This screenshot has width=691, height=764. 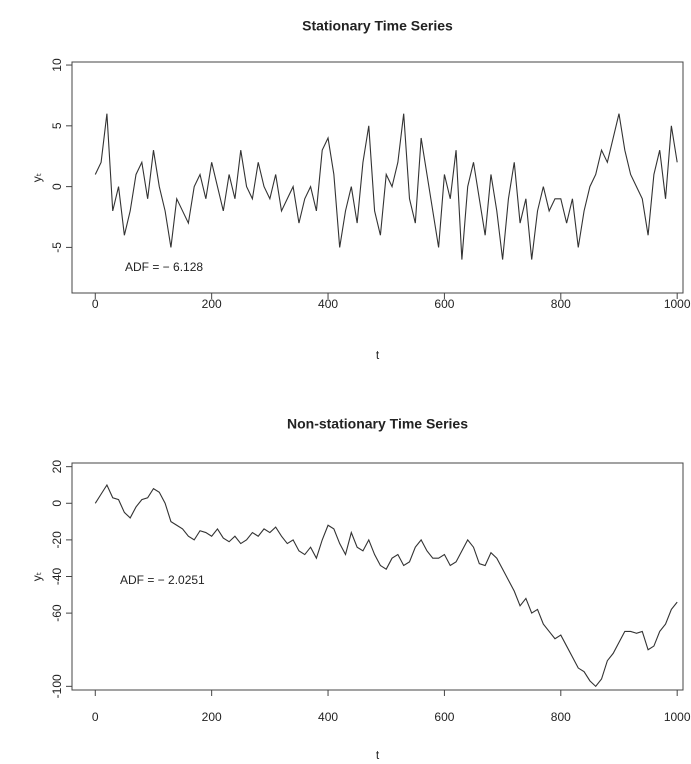 What do you see at coordinates (377, 424) in the screenshot?
I see `chart-title: Non-stationary Time Series` at bounding box center [377, 424].